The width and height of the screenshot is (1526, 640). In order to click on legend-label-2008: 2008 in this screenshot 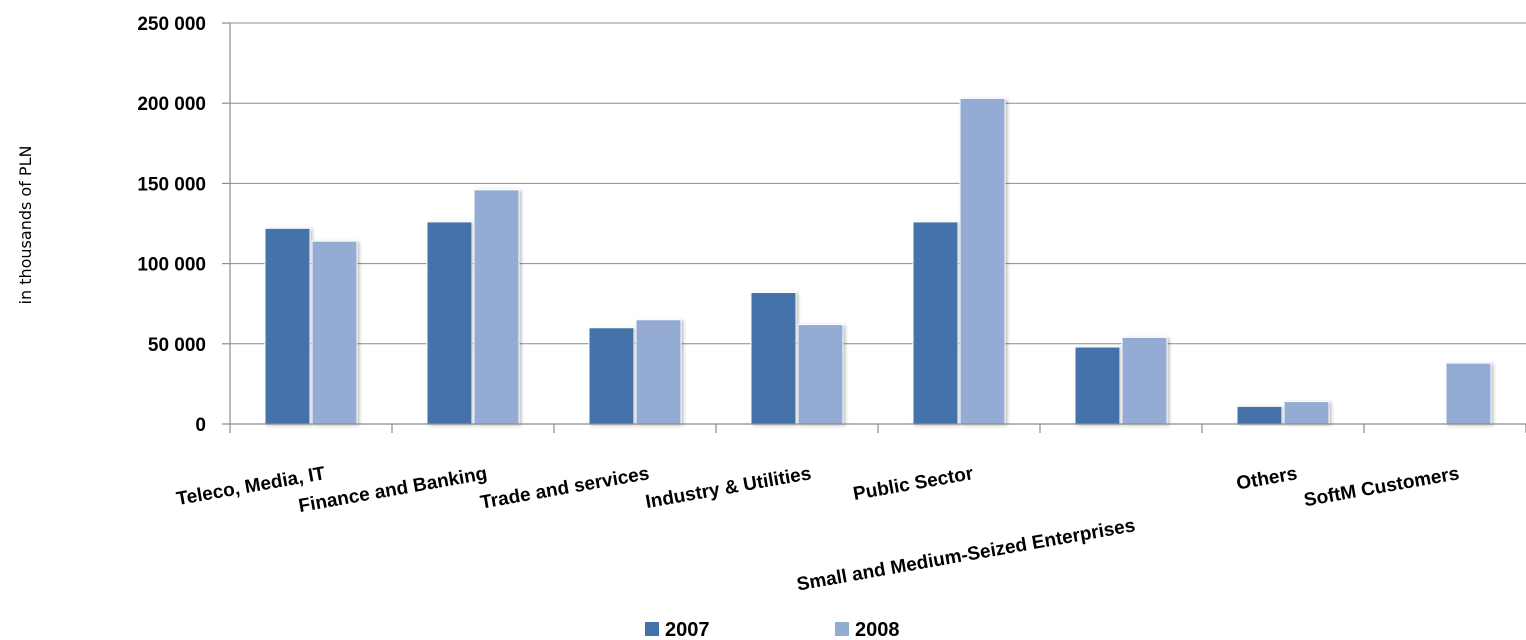, I will do `click(877, 629)`.